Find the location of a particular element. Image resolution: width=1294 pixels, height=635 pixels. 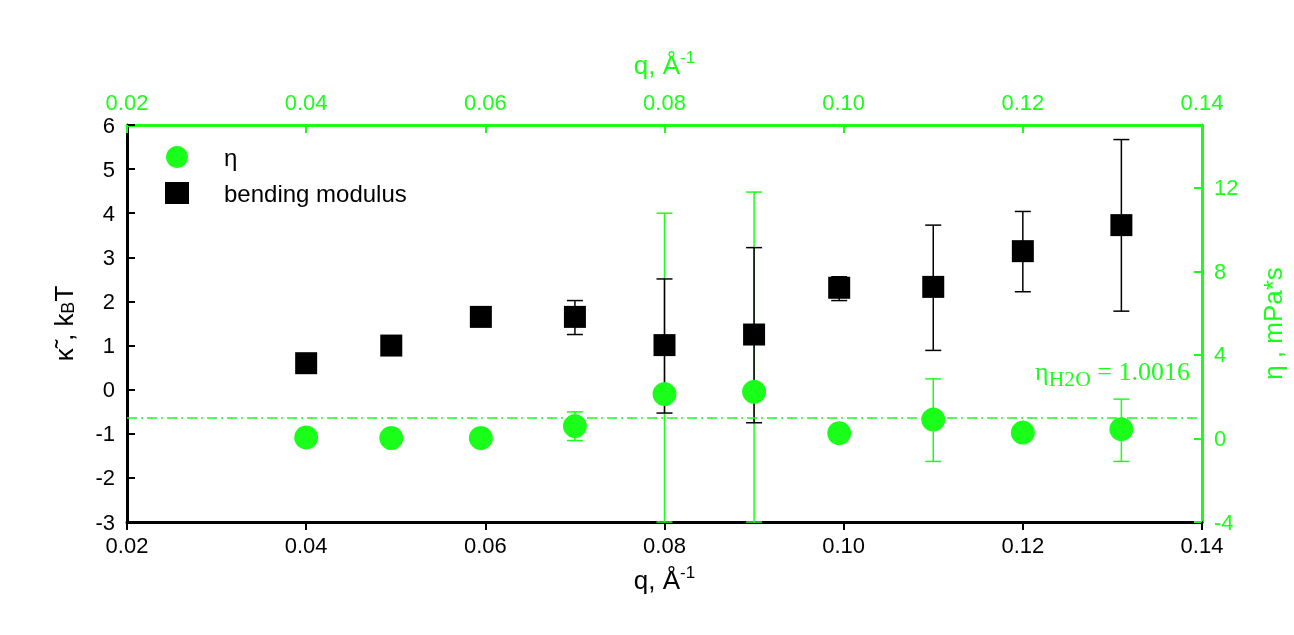

ref-line-label: η$_{H2O}$ = 1.0016 is located at coordinates (1112, 374).